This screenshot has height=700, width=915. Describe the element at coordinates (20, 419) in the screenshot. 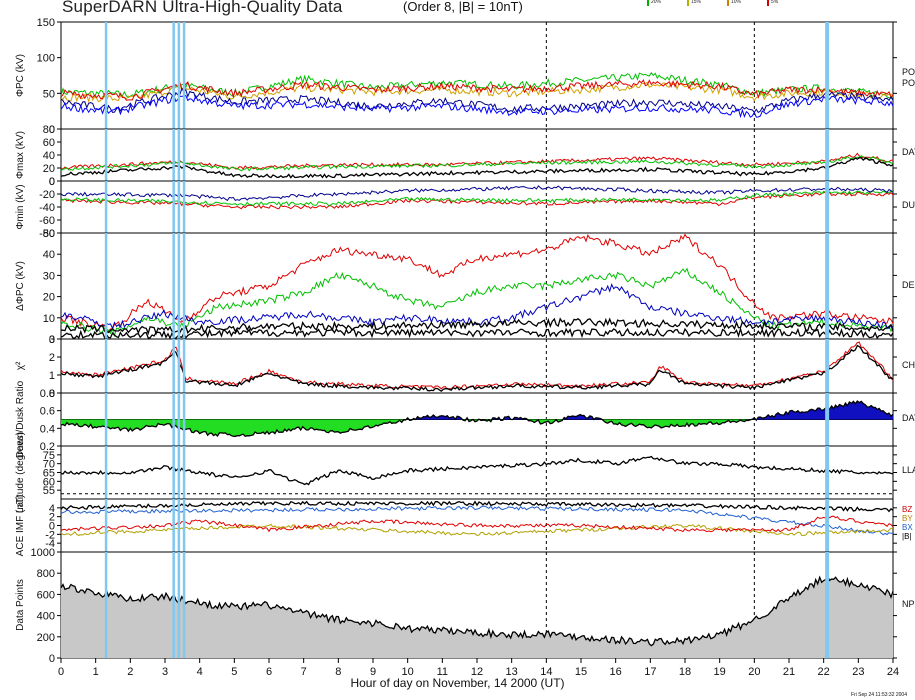

I see `y-axis-label: Dawn/Dusk Ratio` at that location.